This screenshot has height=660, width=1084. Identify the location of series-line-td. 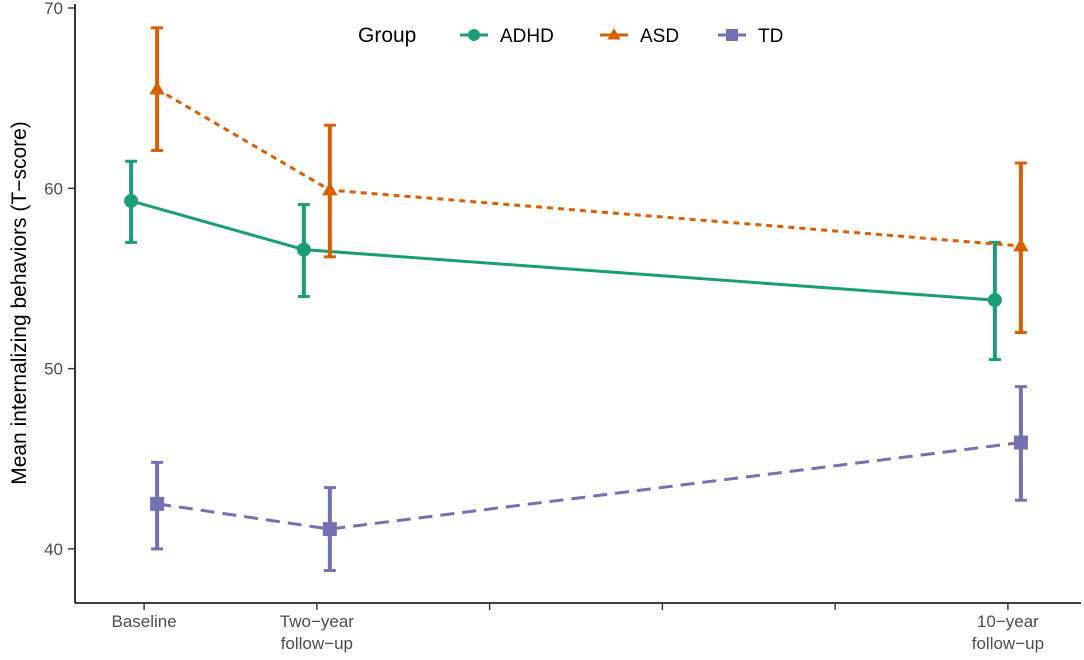
(589, 486).